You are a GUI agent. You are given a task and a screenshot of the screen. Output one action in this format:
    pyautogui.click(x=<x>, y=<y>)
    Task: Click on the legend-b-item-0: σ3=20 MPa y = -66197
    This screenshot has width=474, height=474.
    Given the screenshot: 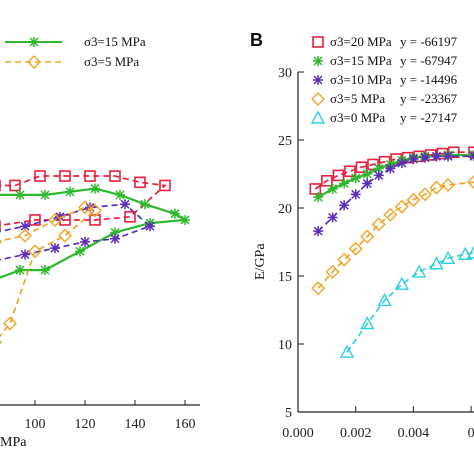 What is the action you would take?
    pyautogui.click(x=385, y=41)
    